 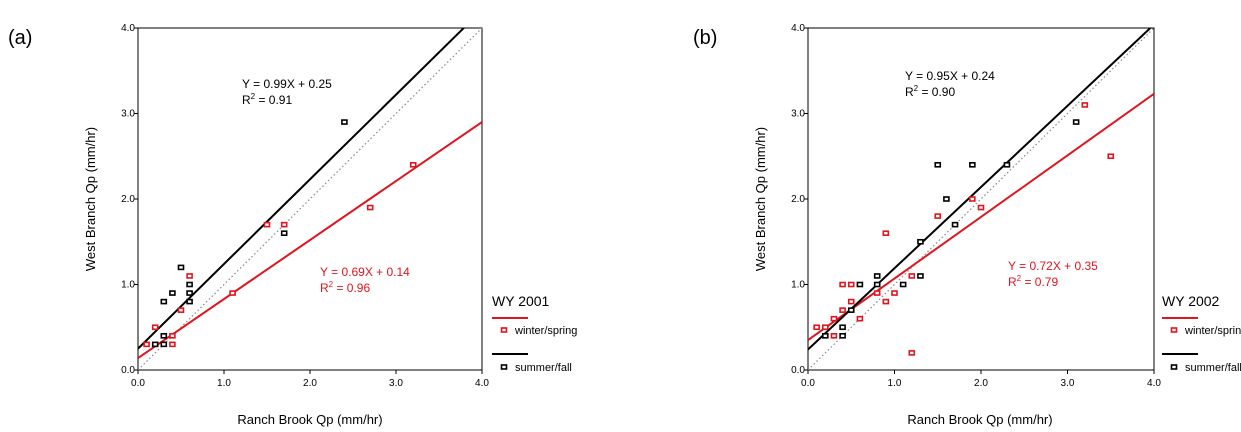 What do you see at coordinates (798, 114) in the screenshot?
I see `y-tick-label: 3.0` at bounding box center [798, 114].